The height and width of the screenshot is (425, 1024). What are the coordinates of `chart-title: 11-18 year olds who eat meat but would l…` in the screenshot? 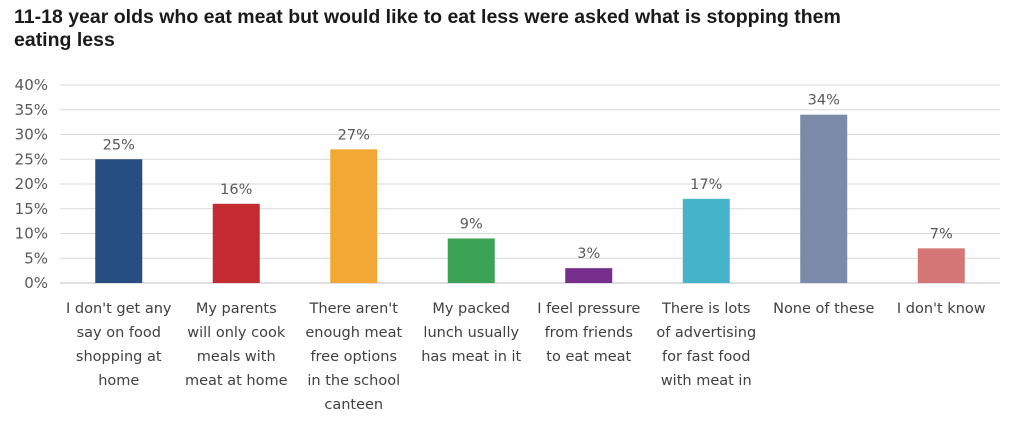 It's located at (509, 29).